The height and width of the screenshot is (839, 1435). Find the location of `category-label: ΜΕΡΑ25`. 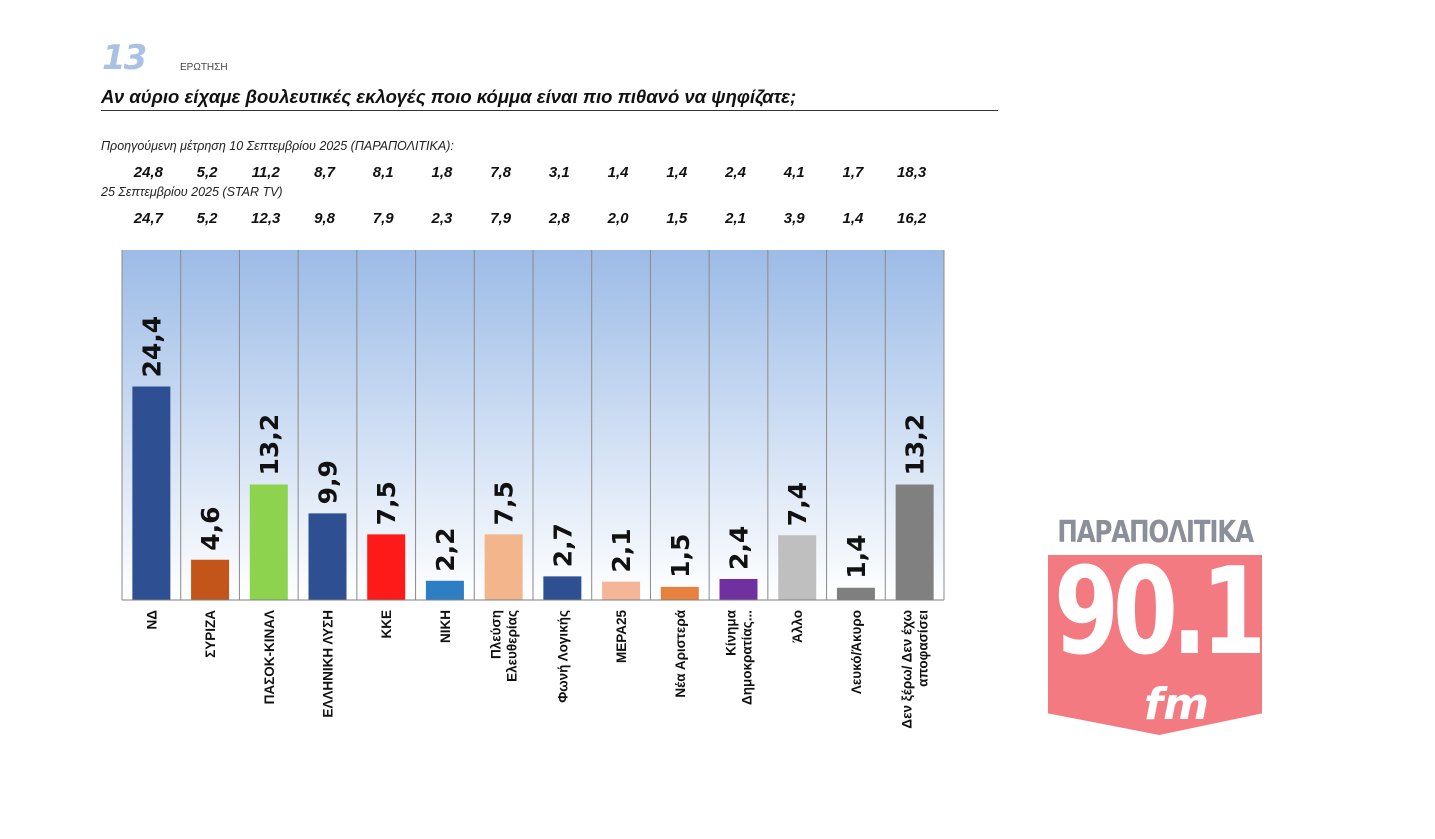

category-label: ΜΕΡΑ25 is located at coordinates (621, 637).